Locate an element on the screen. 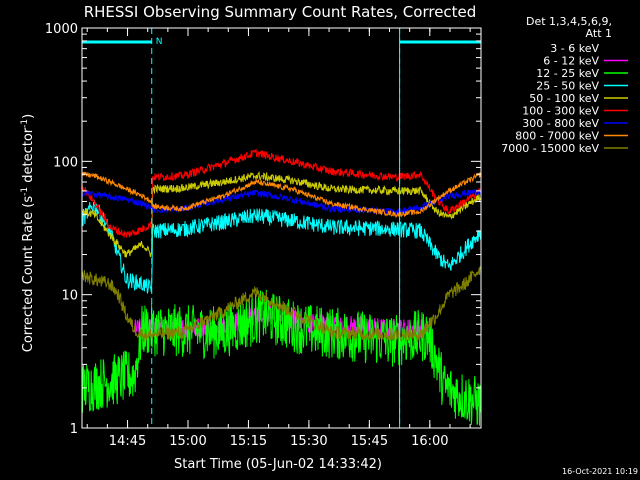  legend-label-2: 12 - 25 keV is located at coordinates (567, 73).